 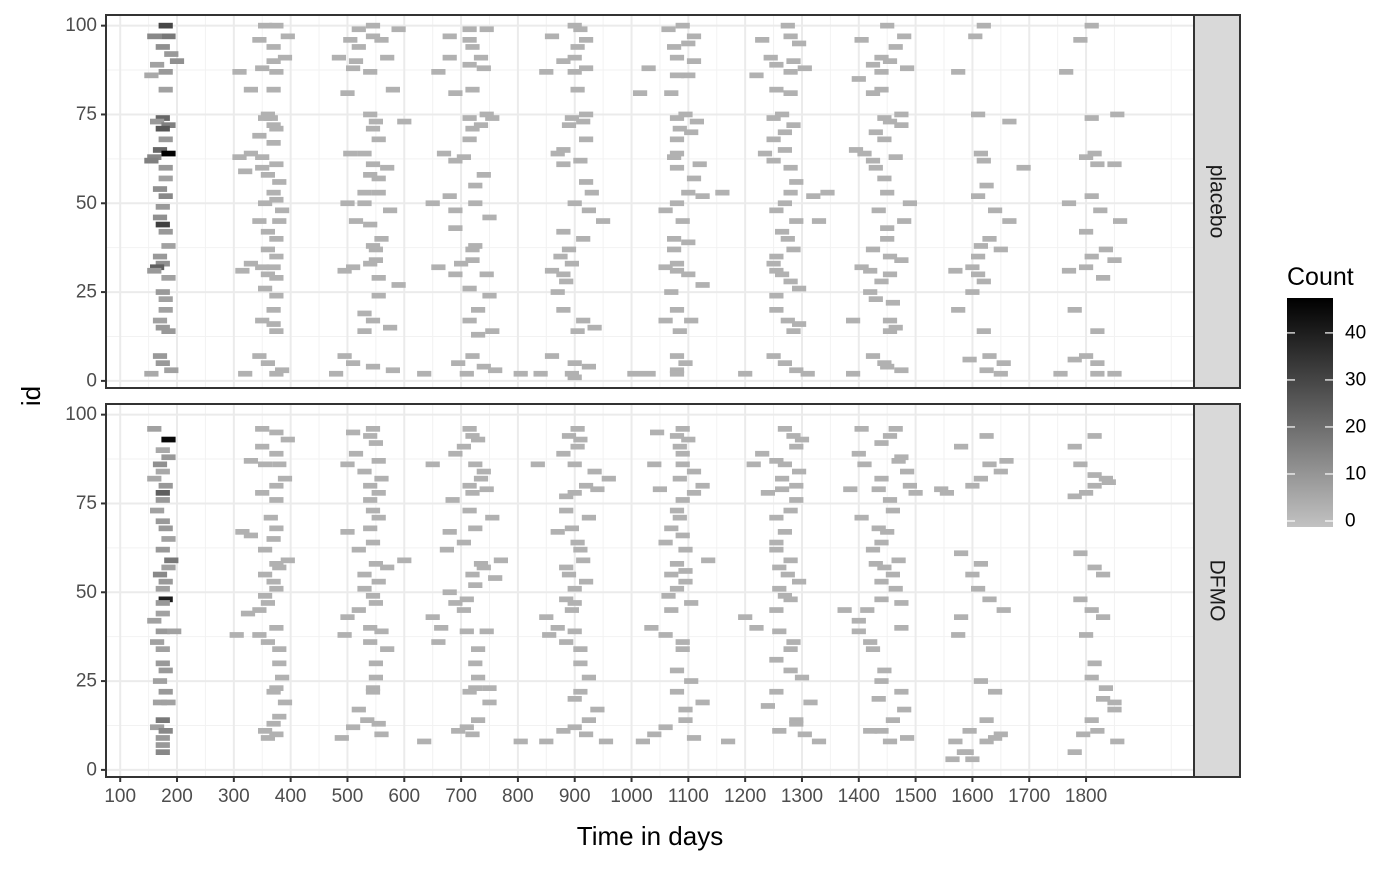 I want to click on y-axis-title: id, so click(x=31, y=396).